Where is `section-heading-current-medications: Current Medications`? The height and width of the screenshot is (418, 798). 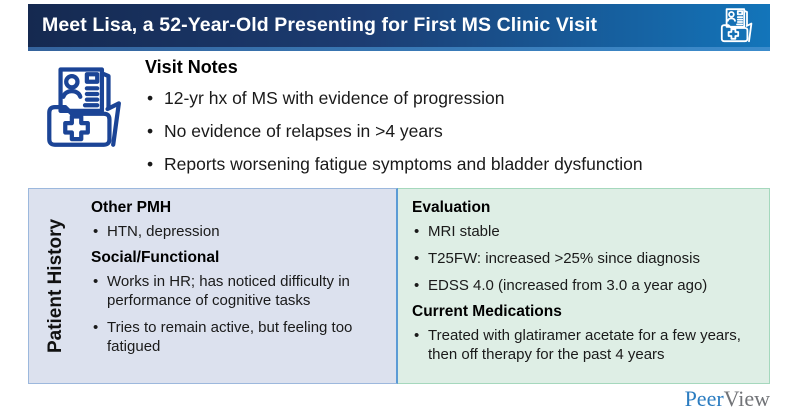 section-heading-current-medications: Current Medications is located at coordinates (487, 311).